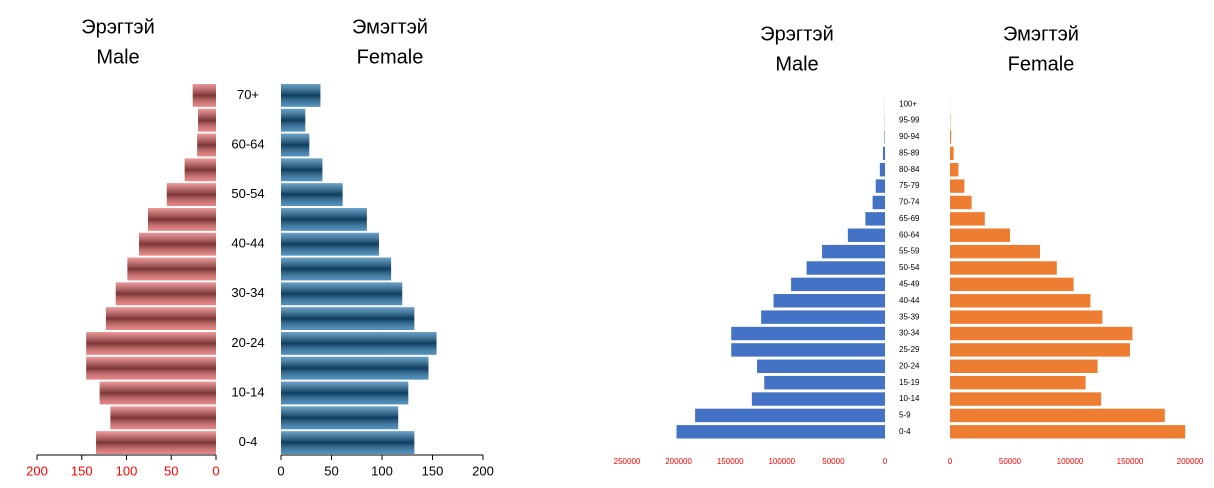  Describe the element at coordinates (909, 136) in the screenshot. I see `category-label: 90-94` at that location.